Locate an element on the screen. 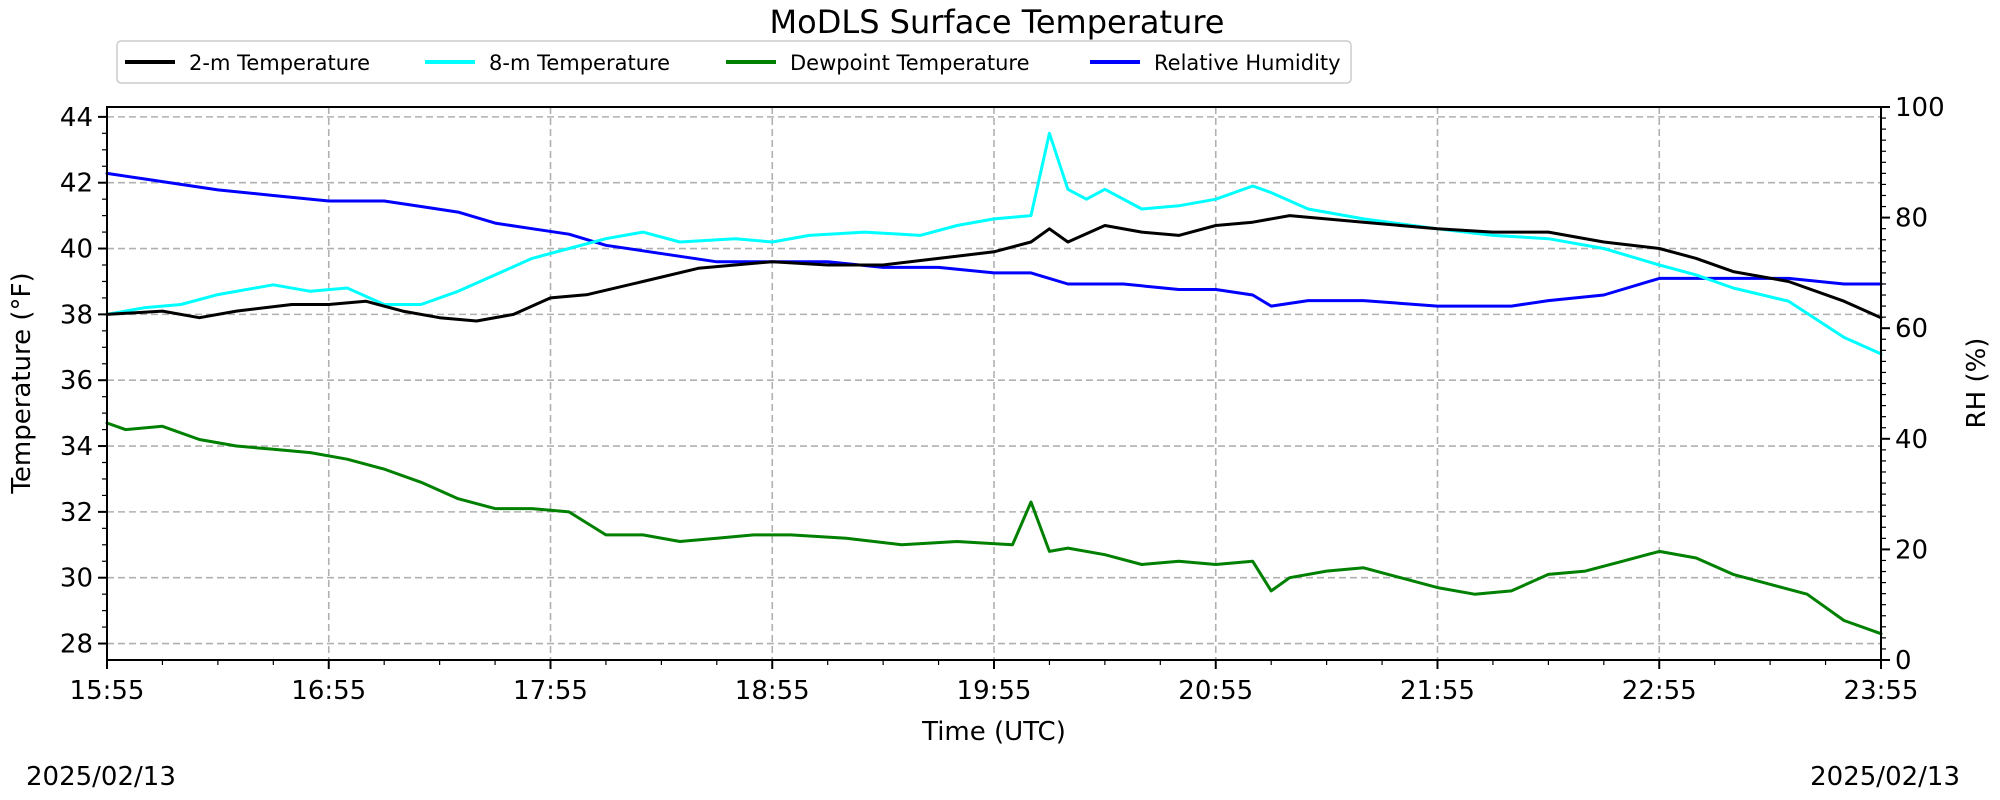 The height and width of the screenshot is (800, 2000). x-tick-label: 21:55 is located at coordinates (1437, 691).